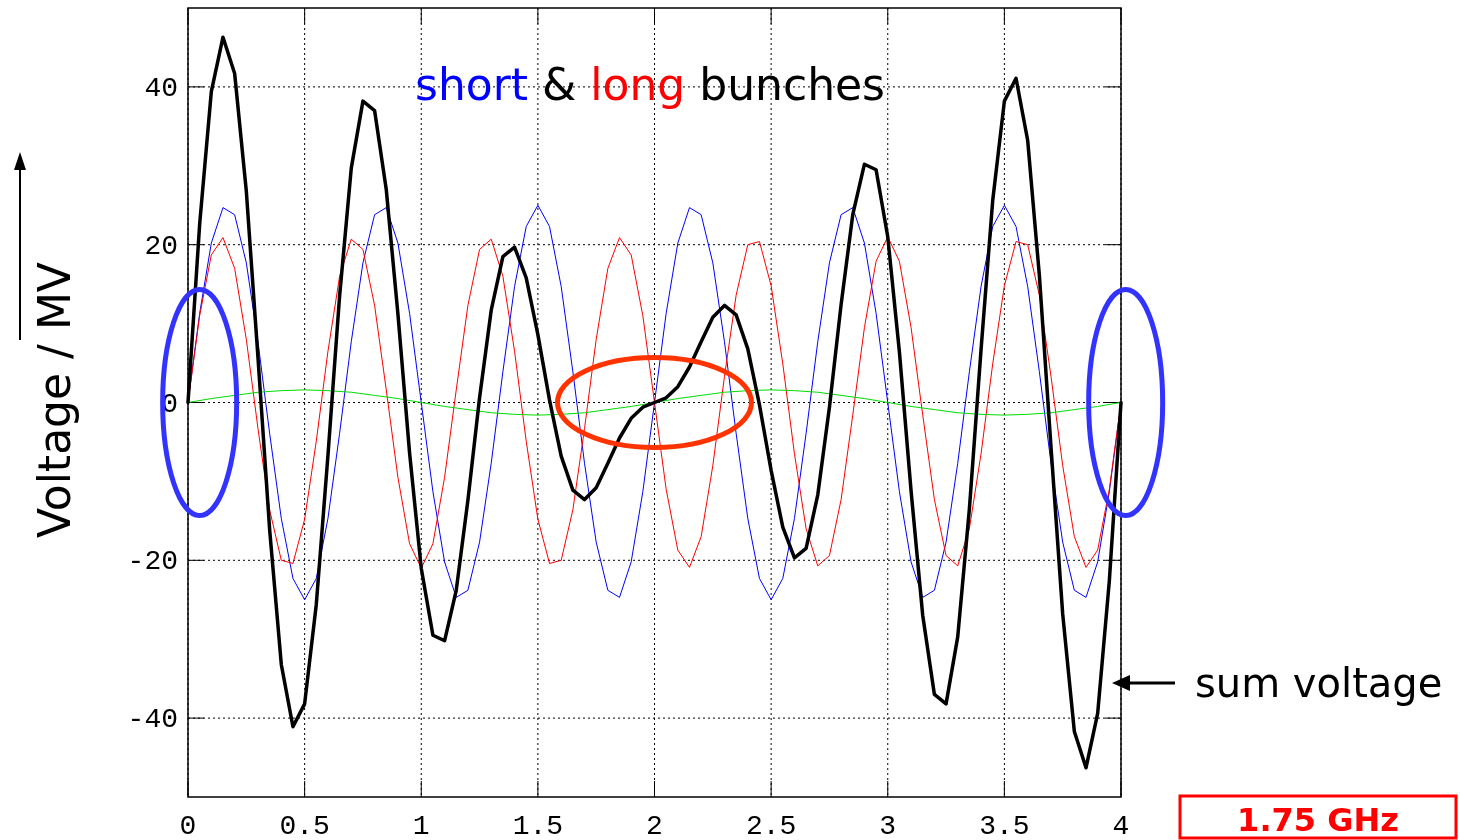  Describe the element at coordinates (152, 562) in the screenshot. I see `y-tick-label: -20` at that location.